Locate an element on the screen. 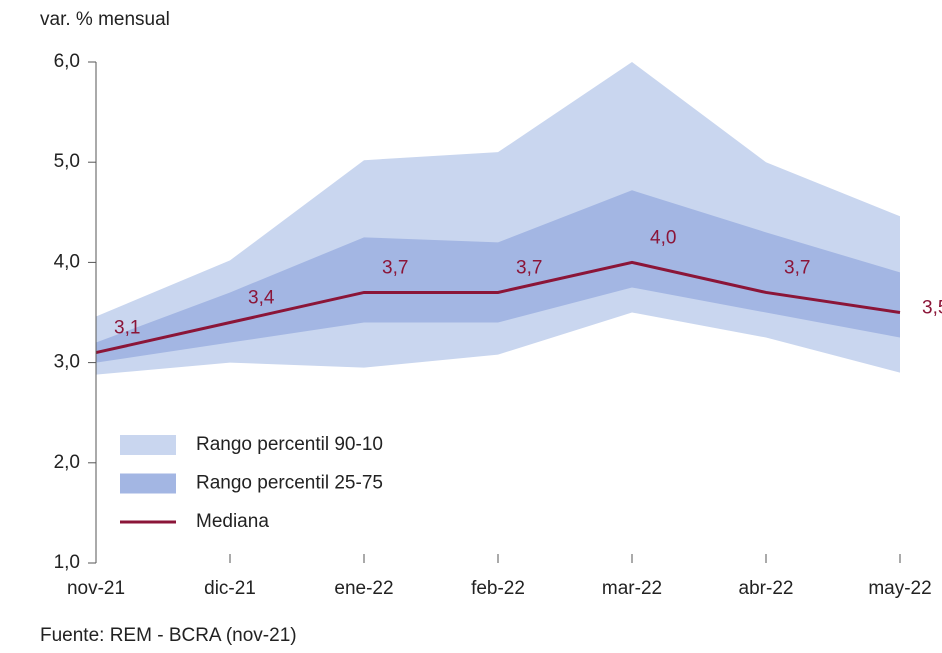 This screenshot has height=653, width=942. legend-label: Rango percentil 90-10 is located at coordinates (289, 444).